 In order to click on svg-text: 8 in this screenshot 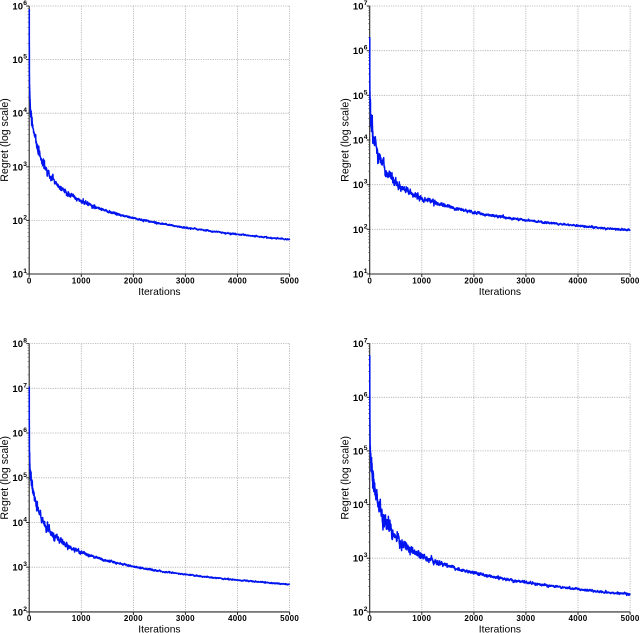, I will do `click(25, 341)`.